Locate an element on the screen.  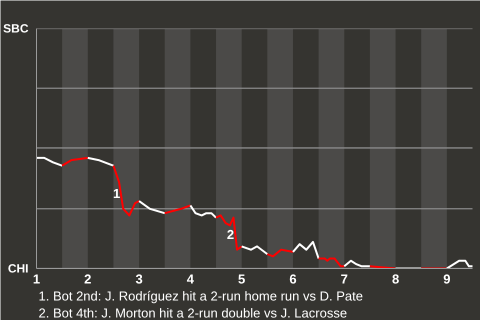
ref-line-label: CHI is located at coordinates (18, 269).